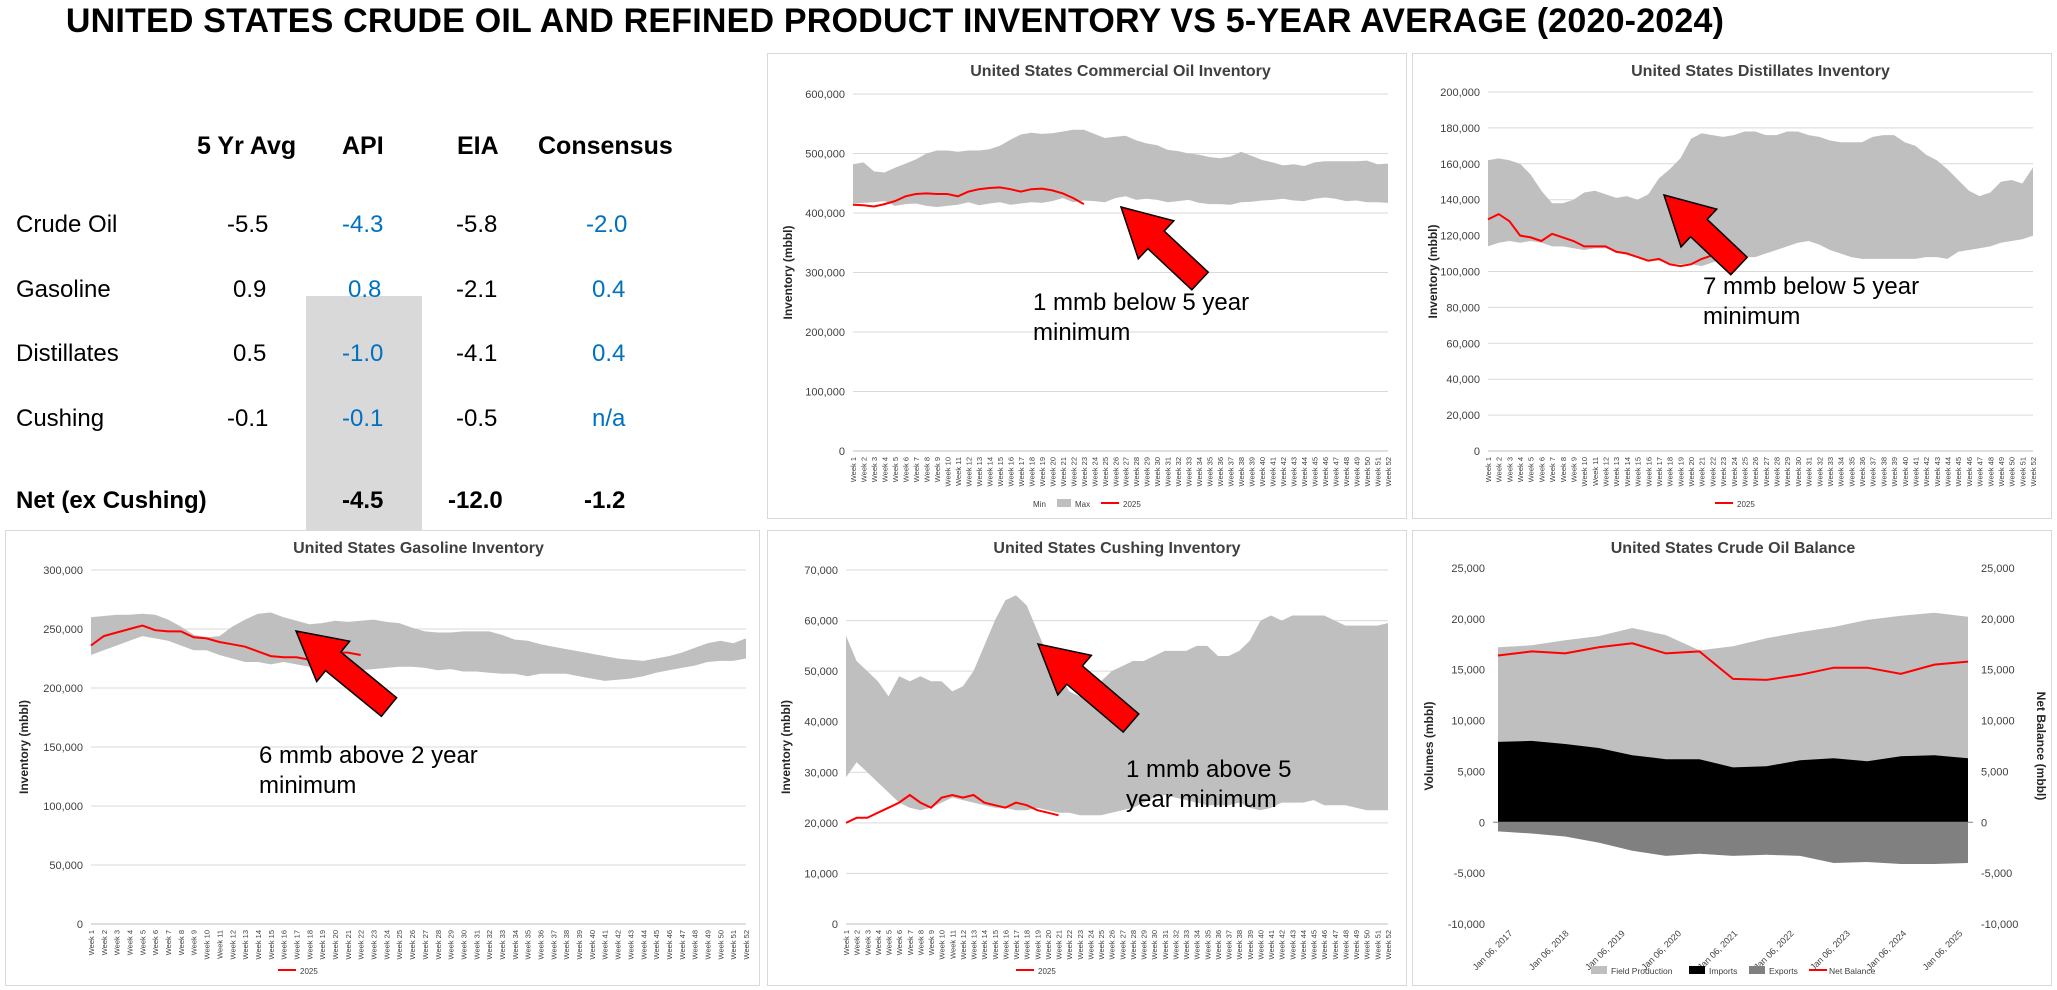  Describe the element at coordinates (1948, 471) in the screenshot. I see `x-tick-label: Week 44` at that location.